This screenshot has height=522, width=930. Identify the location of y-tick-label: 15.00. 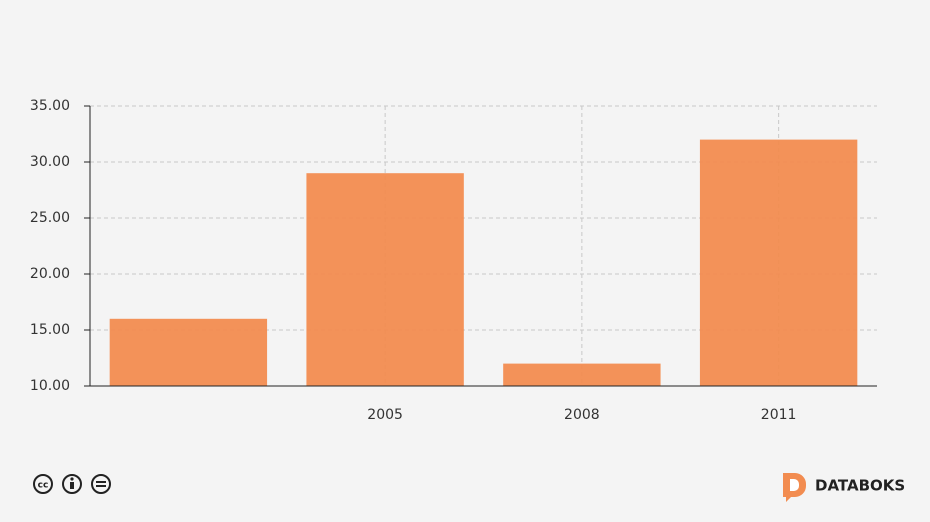
(50, 330).